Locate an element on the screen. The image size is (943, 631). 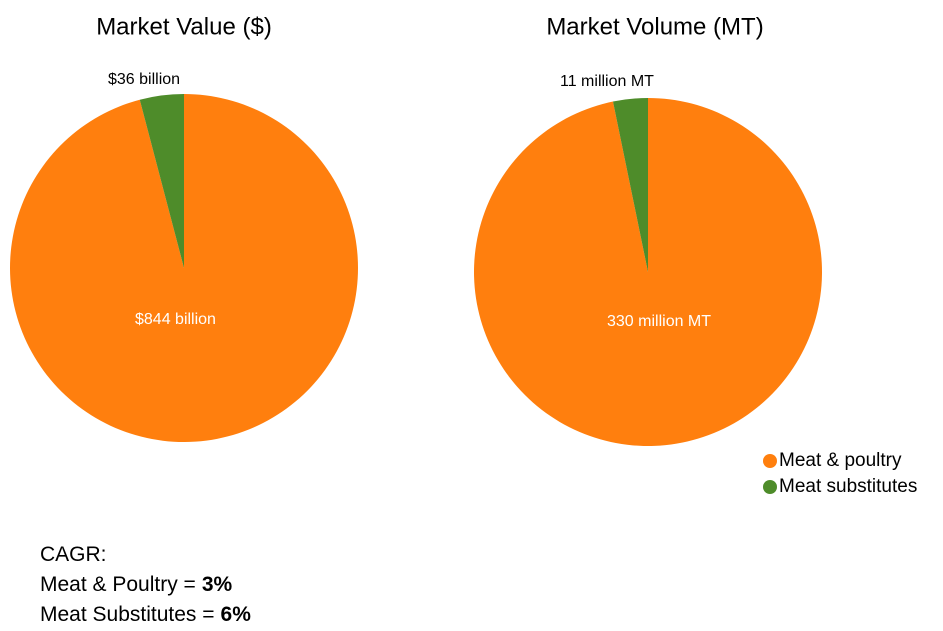
cagr-label: Meat & Poultry = is located at coordinates (118, 584).